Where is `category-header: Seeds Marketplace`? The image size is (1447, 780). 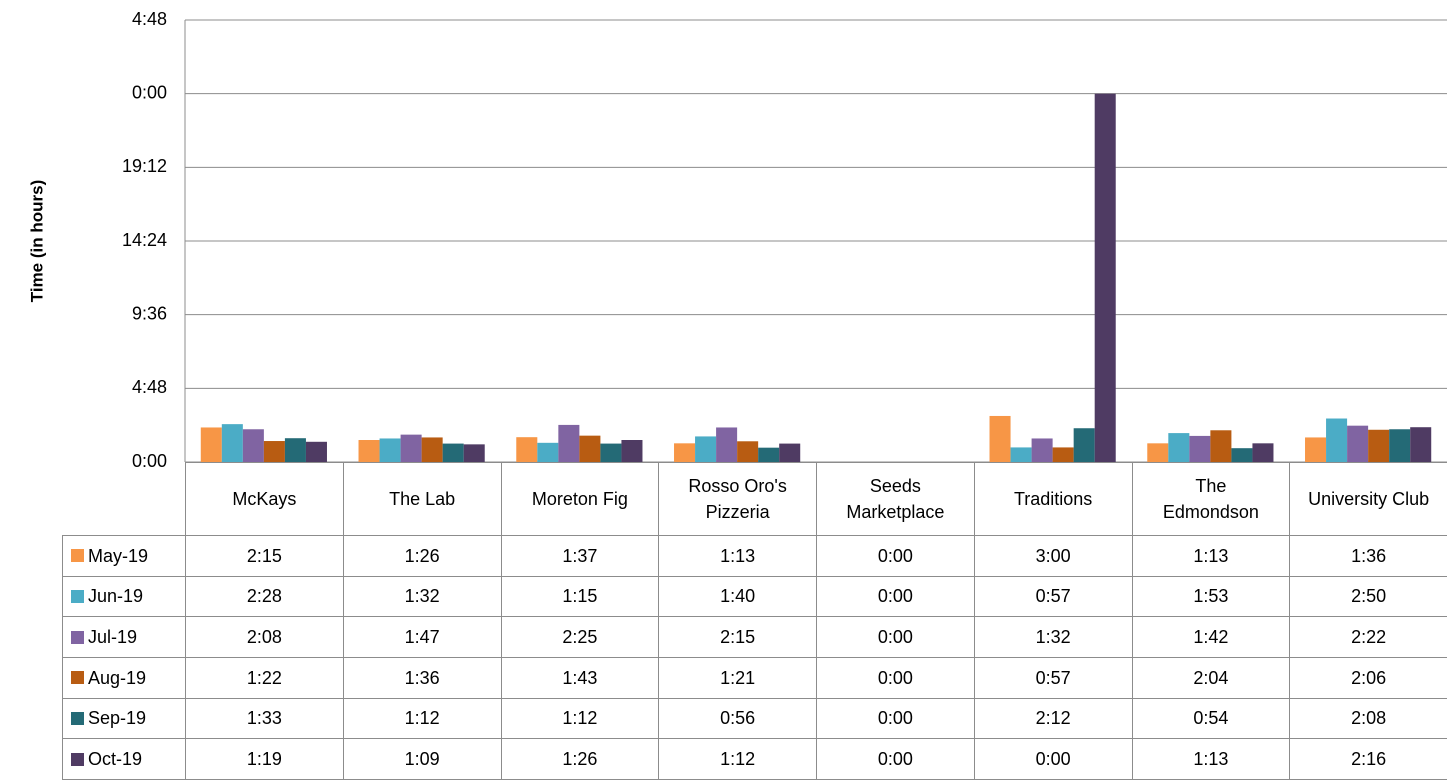 category-header: Seeds Marketplace is located at coordinates (895, 499).